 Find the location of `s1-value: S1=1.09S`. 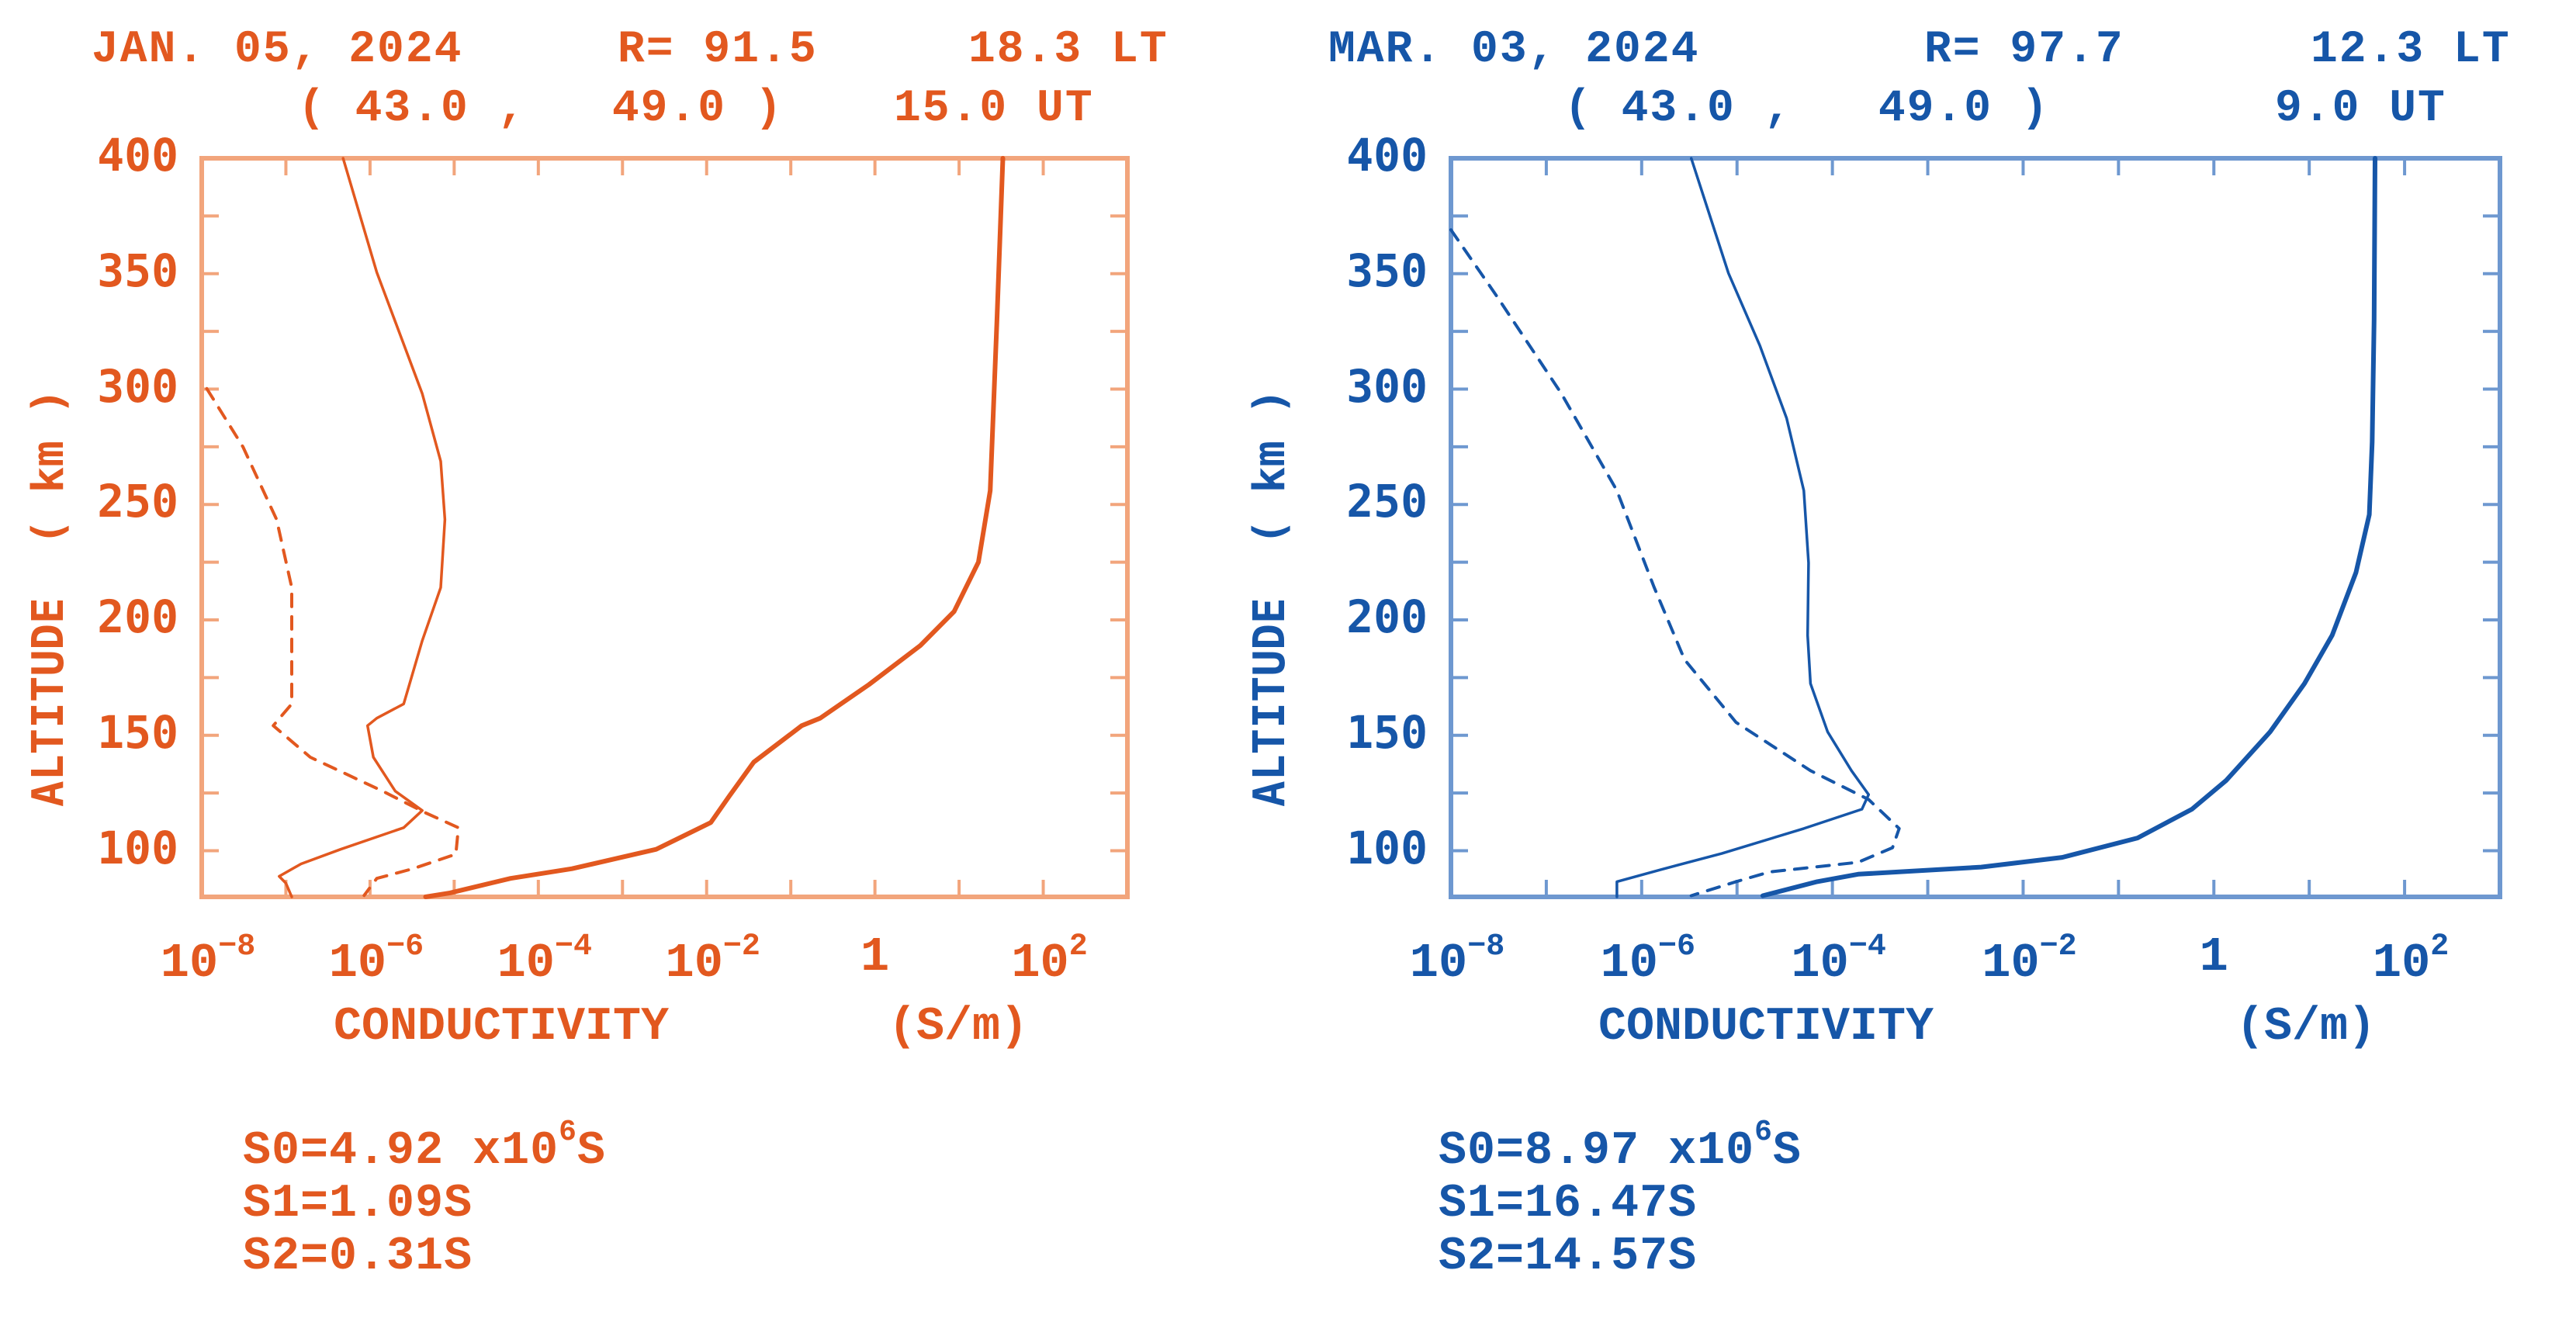

s1-value: S1=1.09S is located at coordinates (358, 1204).